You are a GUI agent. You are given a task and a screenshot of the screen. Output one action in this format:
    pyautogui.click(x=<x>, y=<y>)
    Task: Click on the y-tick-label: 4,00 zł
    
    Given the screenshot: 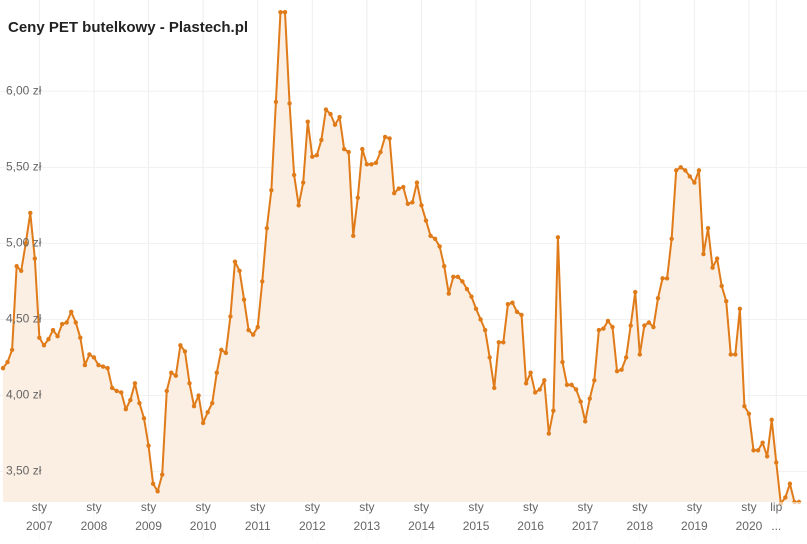 What is the action you would take?
    pyautogui.click(x=24, y=395)
    